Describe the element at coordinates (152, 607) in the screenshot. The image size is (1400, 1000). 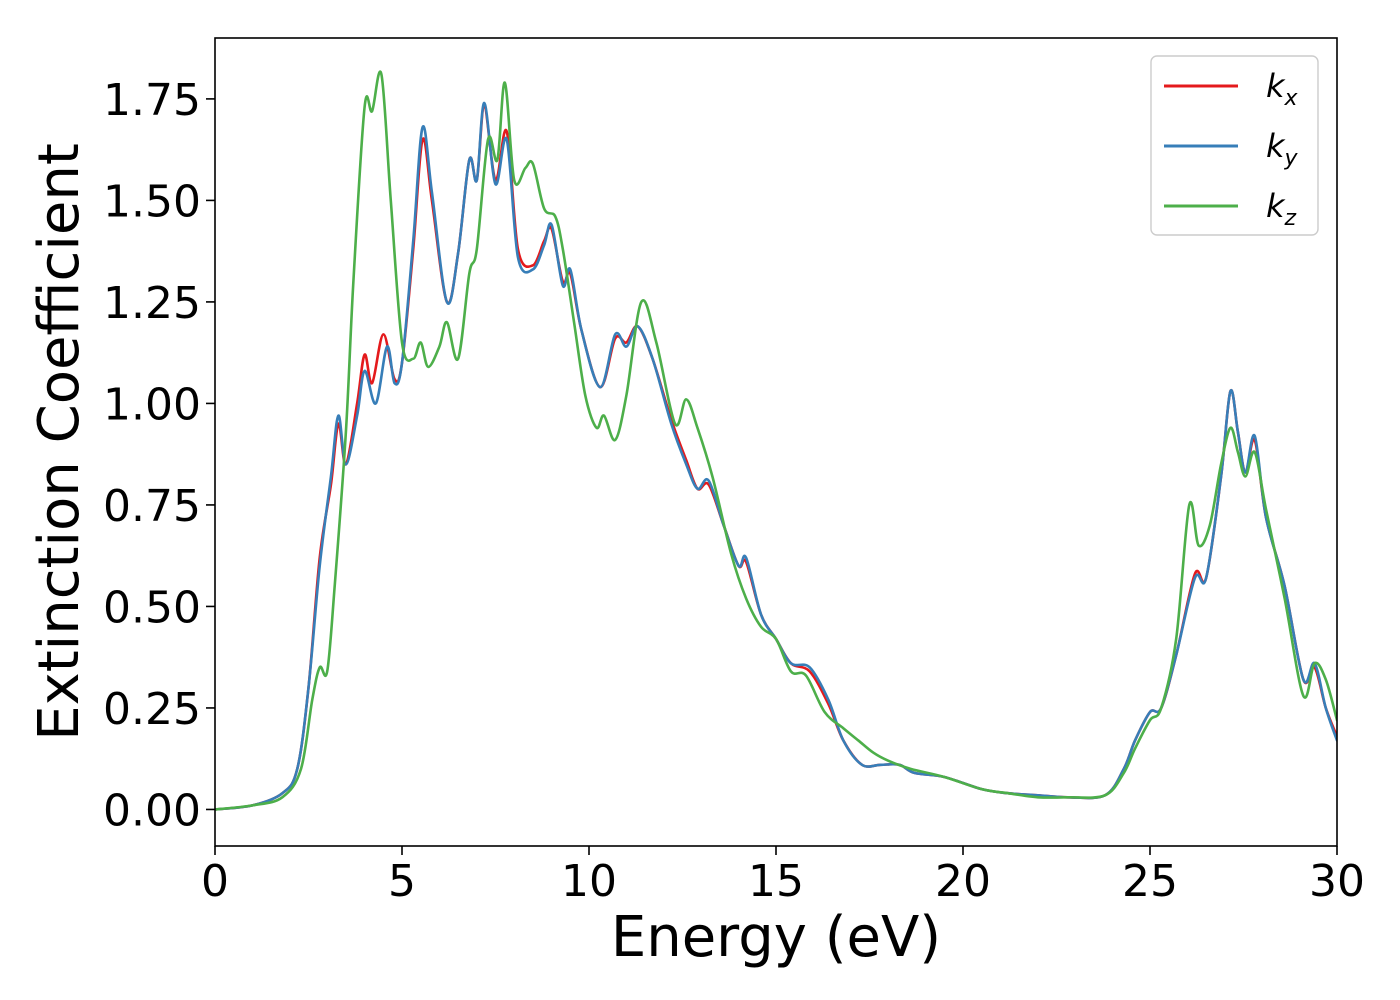
I see `y-tick-label: 0.50` at that location.